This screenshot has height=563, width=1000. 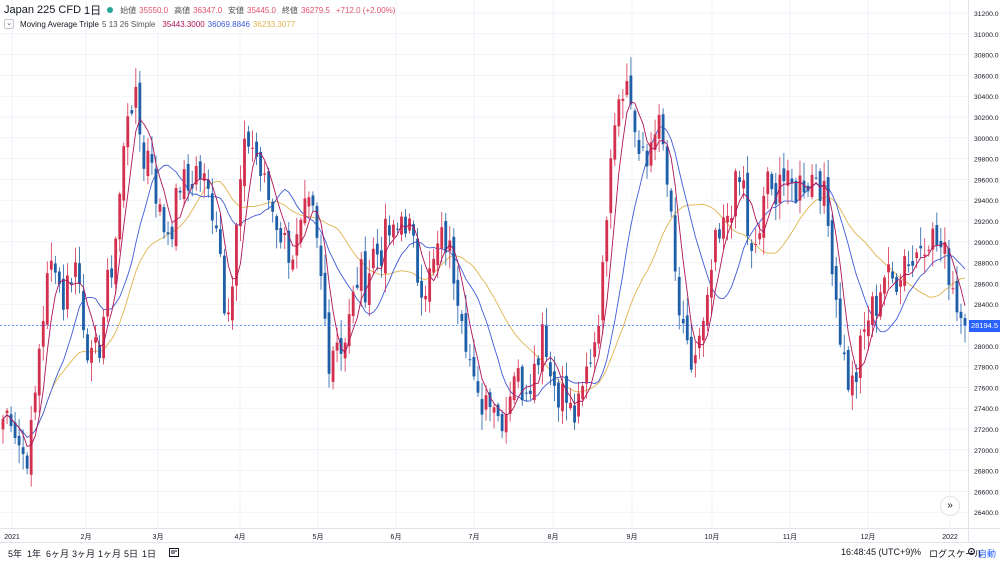 What do you see at coordinates (984, 325) in the screenshot?
I see `last-price-tag: 28194.5` at bounding box center [984, 325].